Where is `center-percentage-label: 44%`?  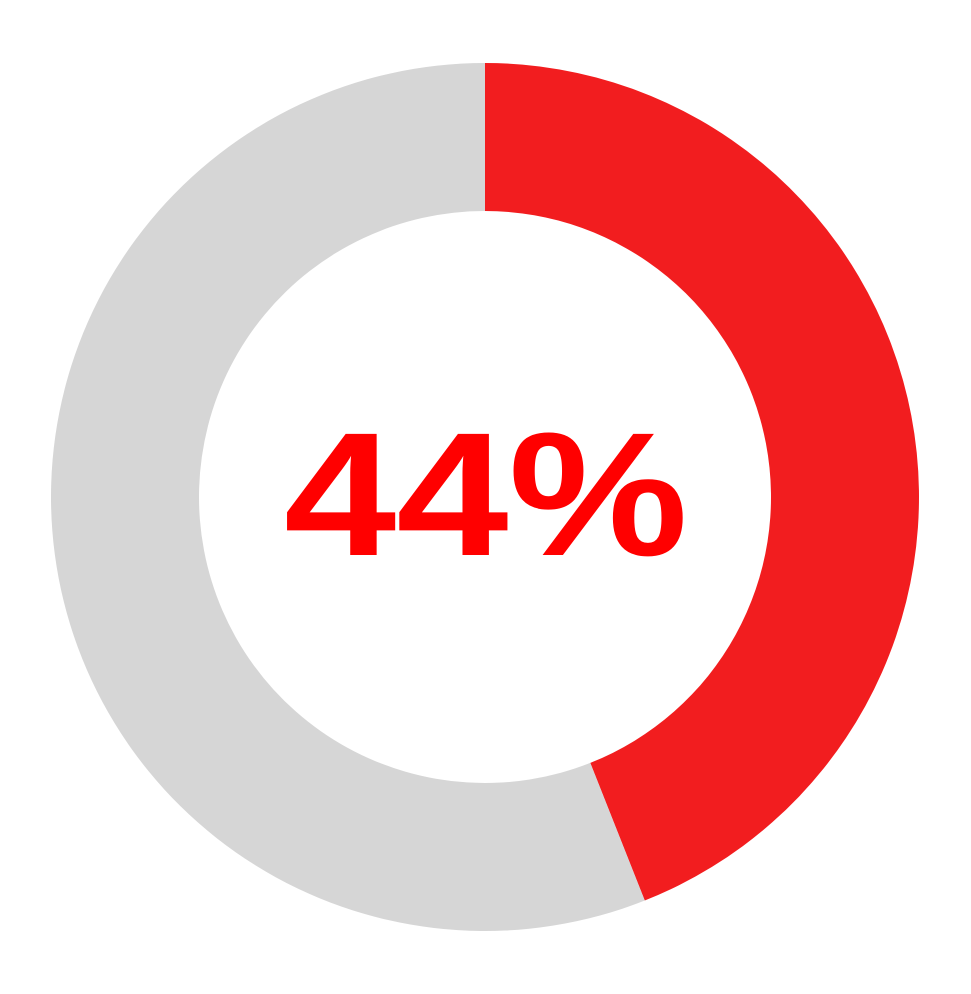
center-percentage-label: 44% is located at coordinates (486, 495).